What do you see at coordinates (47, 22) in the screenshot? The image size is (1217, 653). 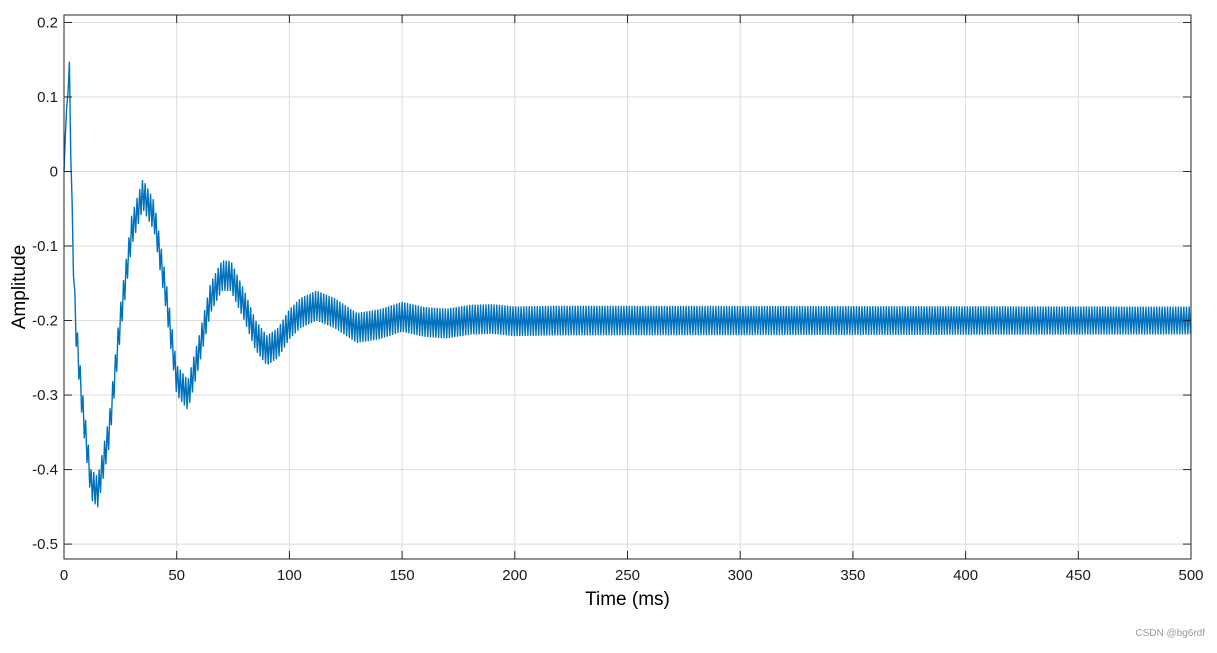 I see `y-tick-label: 0.2` at bounding box center [47, 22].